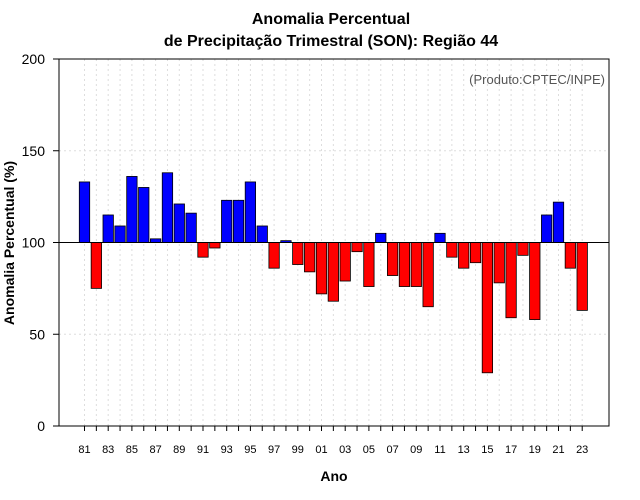 The height and width of the screenshot is (500, 640). Describe the element at coordinates (464, 450) in the screenshot. I see `x-tick-label: 13` at that location.